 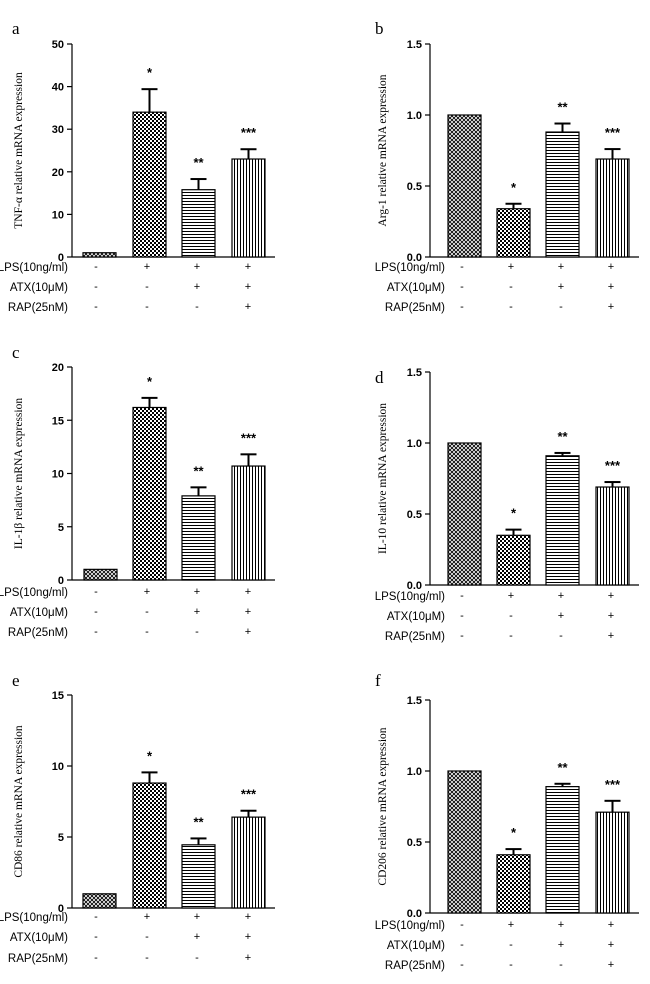 I want to click on y-tick-label: 30, so click(x=58, y=130).